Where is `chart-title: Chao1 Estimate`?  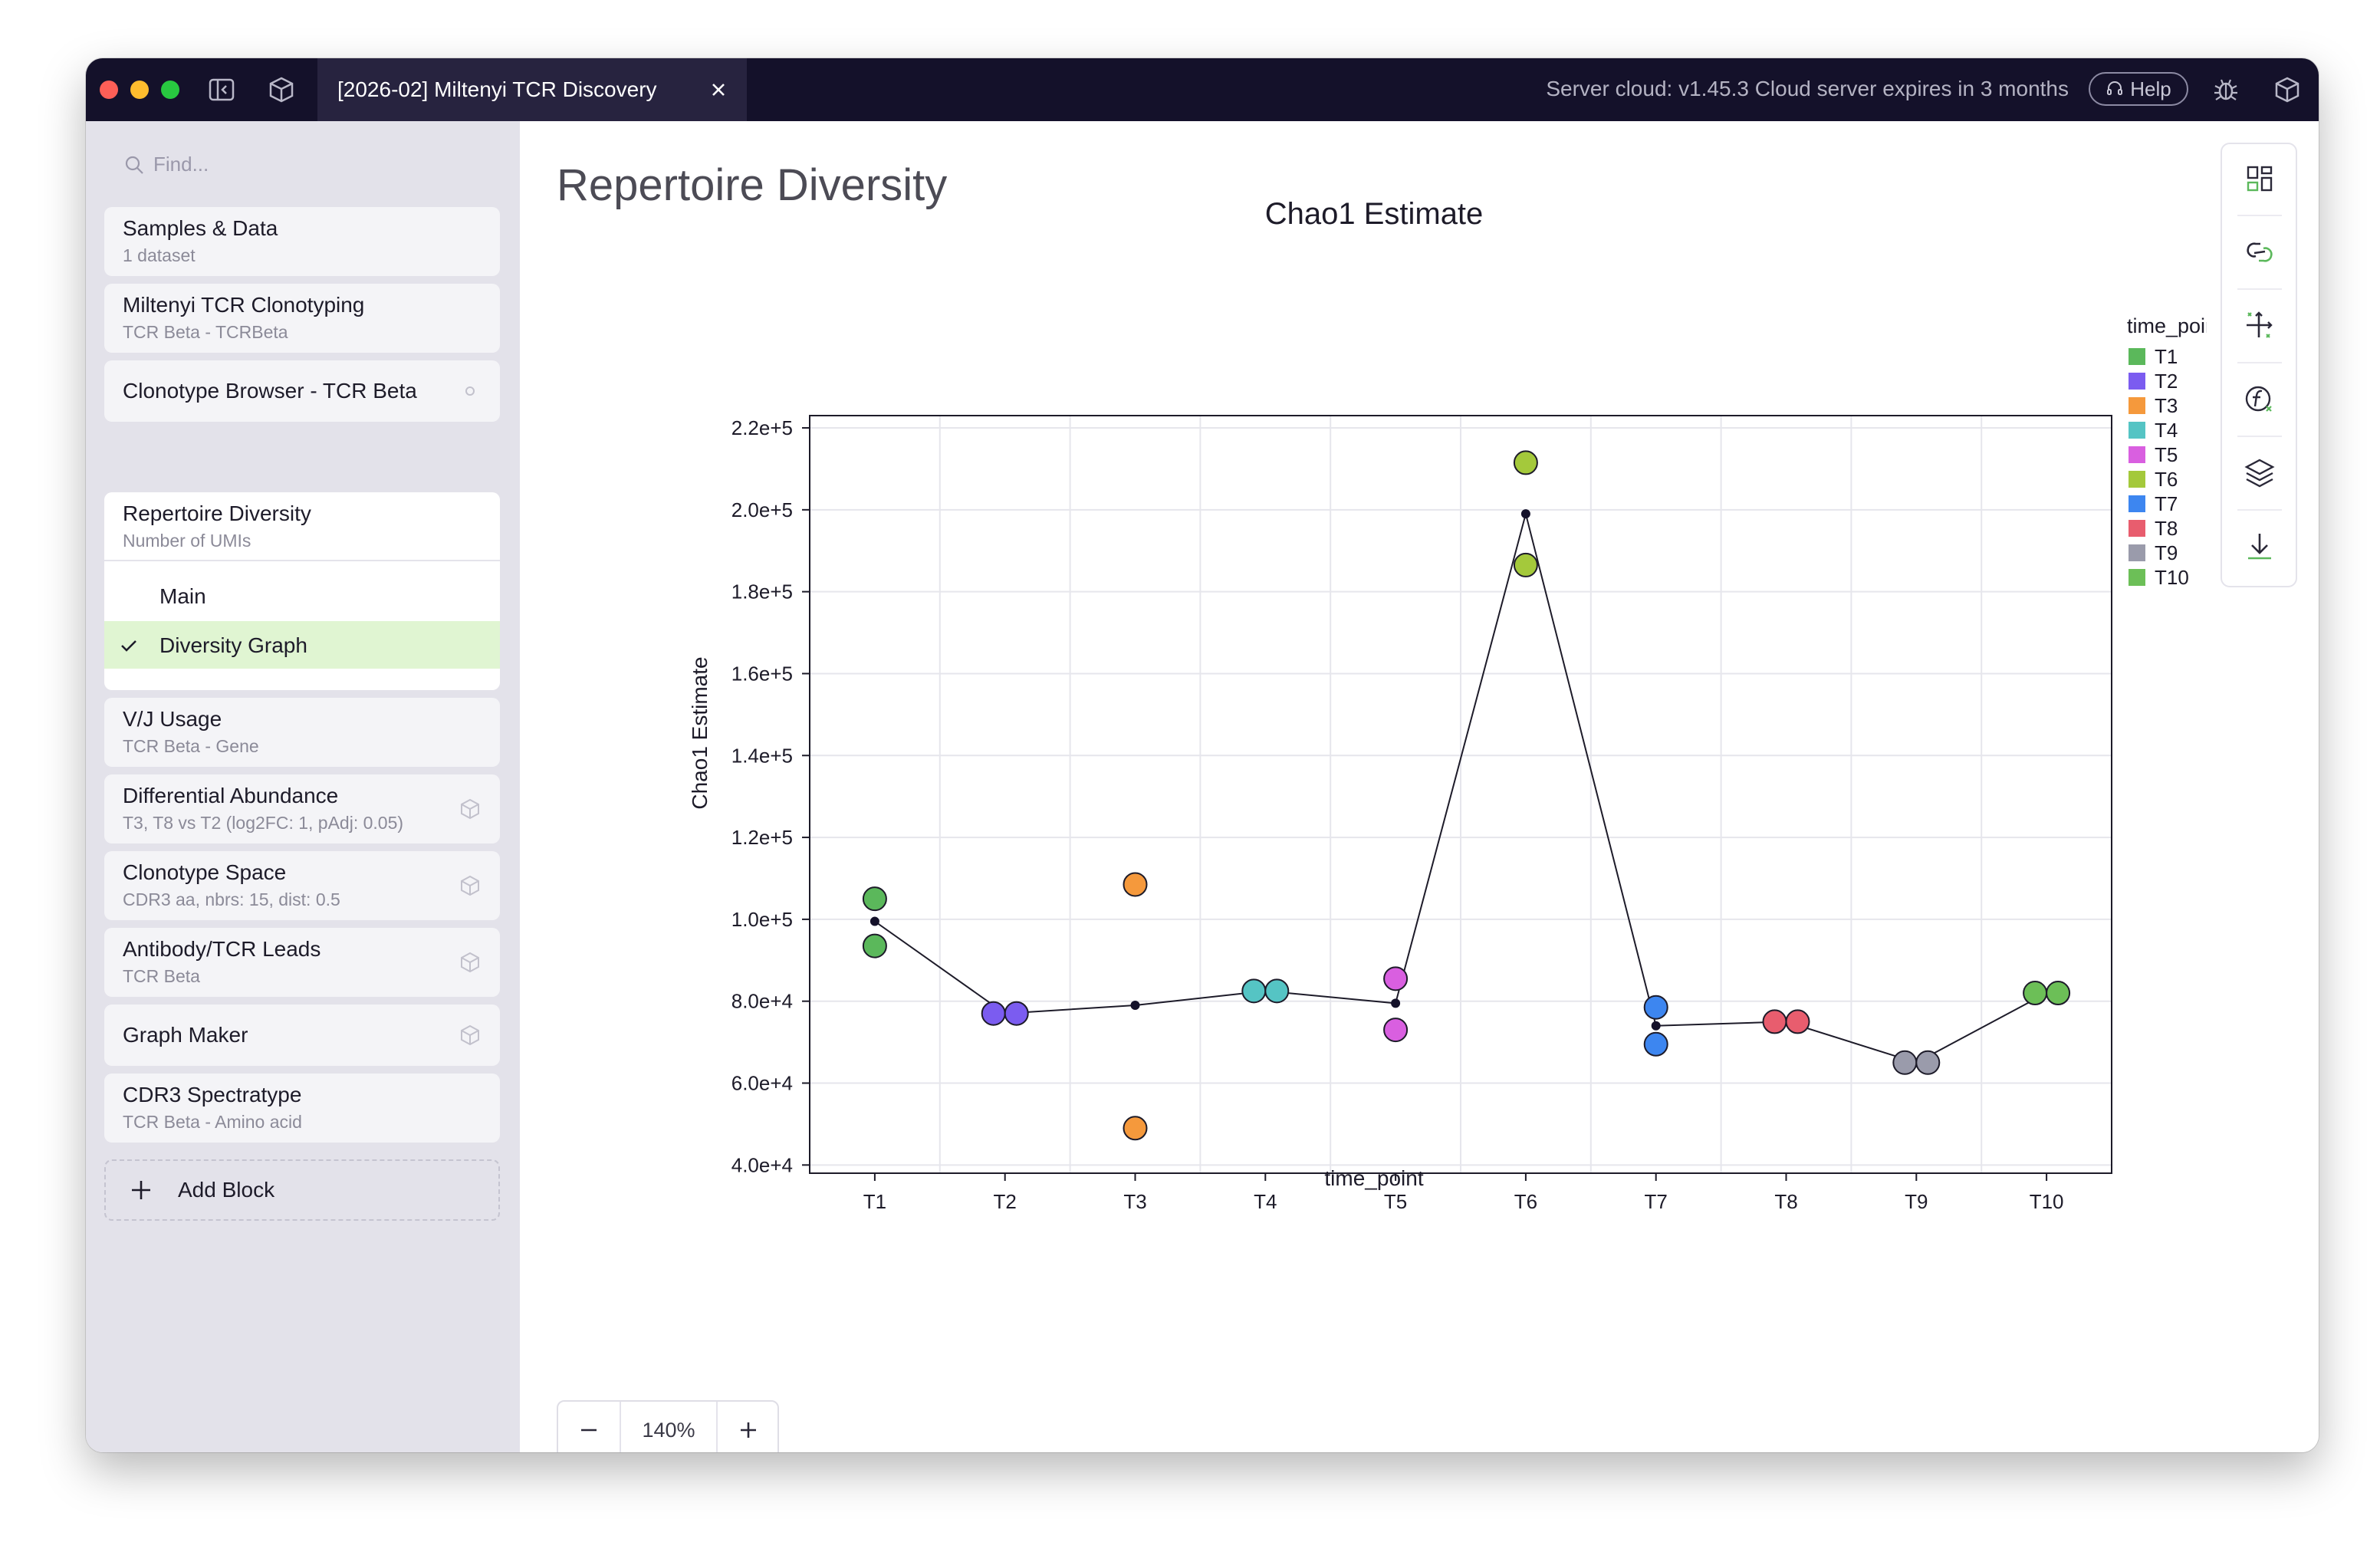
chart-title: Chao1 Estimate is located at coordinates (1374, 214).